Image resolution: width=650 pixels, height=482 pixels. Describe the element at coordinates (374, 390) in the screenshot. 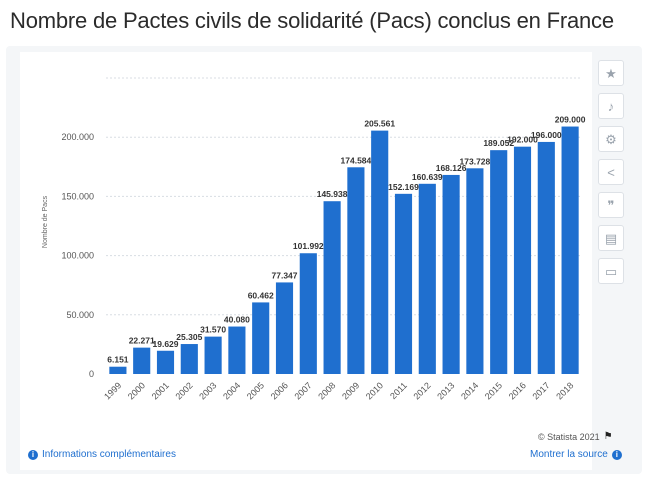

I see `x-tick-label: 2010` at that location.